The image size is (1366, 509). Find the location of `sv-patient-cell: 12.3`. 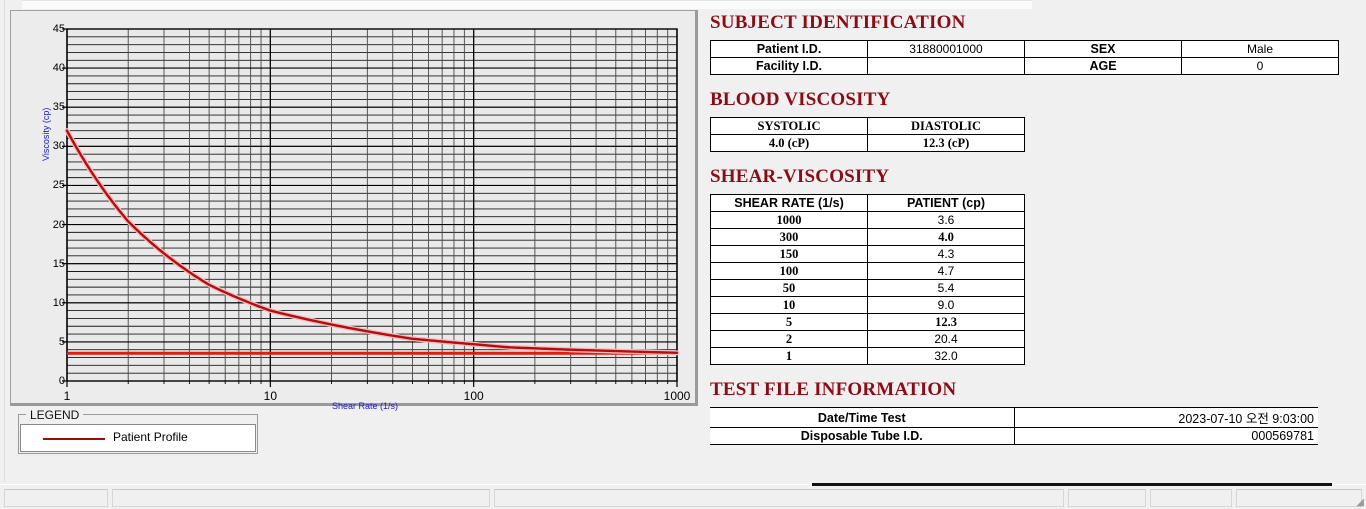

sv-patient-cell: 12.3 is located at coordinates (946, 322).